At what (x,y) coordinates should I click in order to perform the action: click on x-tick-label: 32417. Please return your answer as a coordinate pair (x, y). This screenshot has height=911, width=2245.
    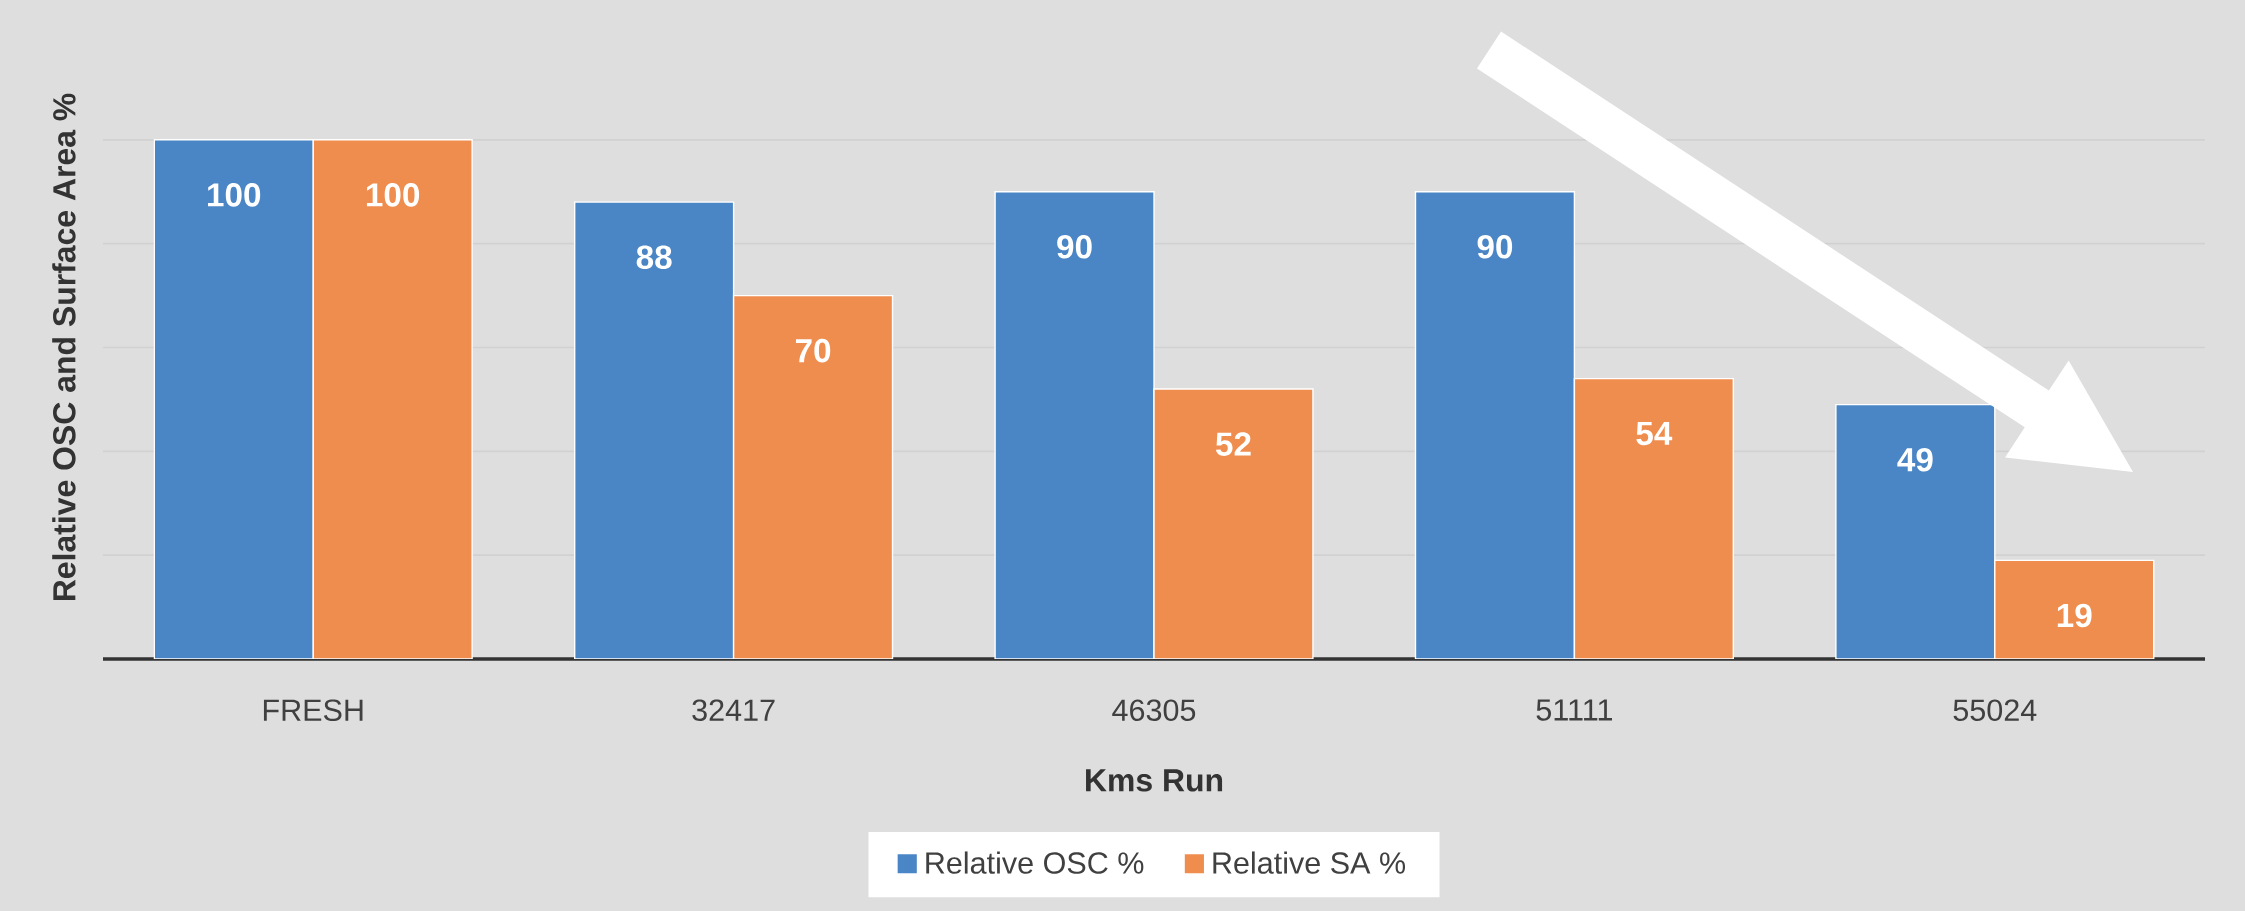
    Looking at the image, I should click on (733, 710).